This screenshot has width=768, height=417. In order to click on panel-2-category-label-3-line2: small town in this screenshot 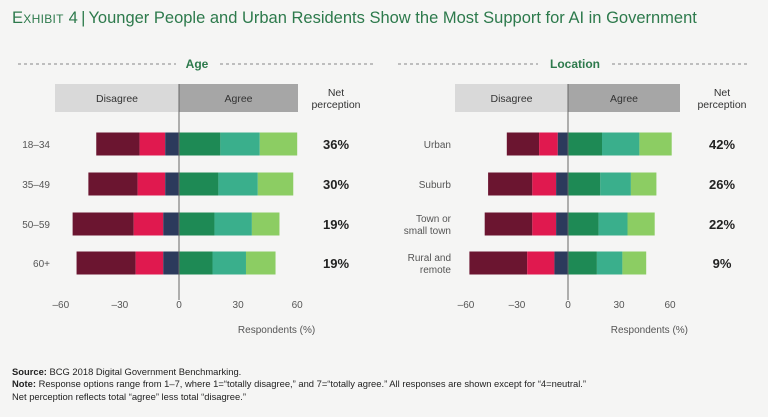, I will do `click(427, 231)`.